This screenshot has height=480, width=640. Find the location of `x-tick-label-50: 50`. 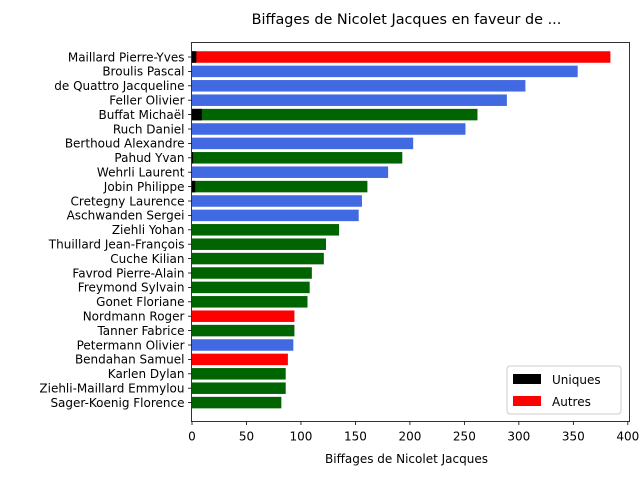

x-tick-label-50: 50 is located at coordinates (246, 437).